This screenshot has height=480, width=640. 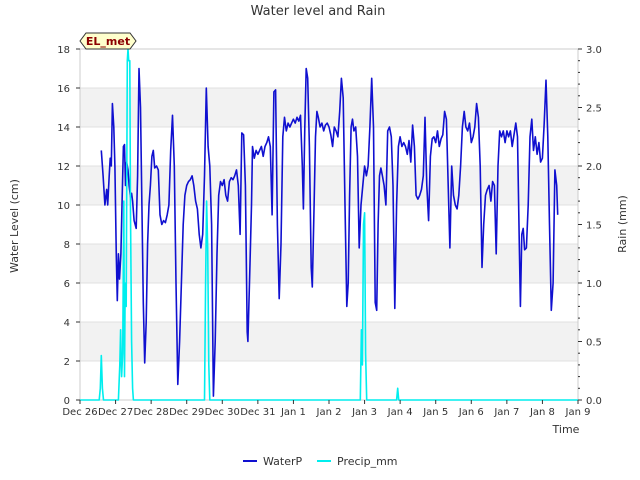 I want to click on station-badge-shape, so click(x=108, y=41).